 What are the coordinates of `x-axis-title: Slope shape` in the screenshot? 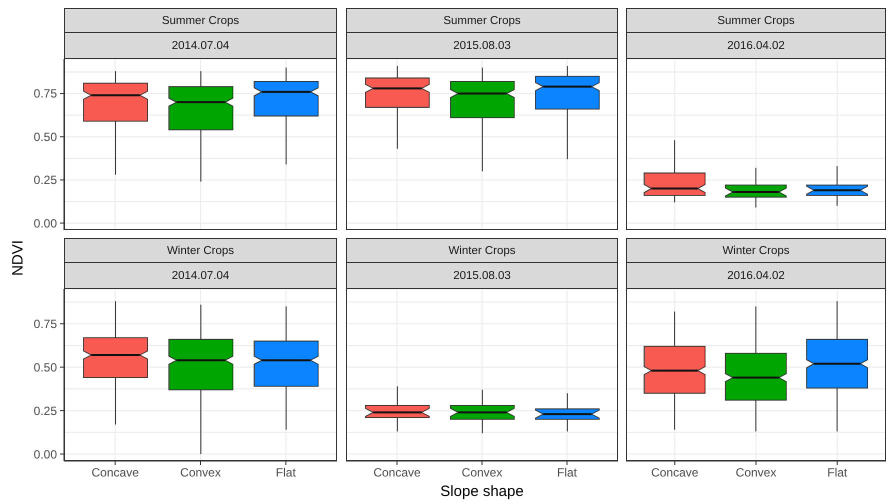 It's located at (482, 491).